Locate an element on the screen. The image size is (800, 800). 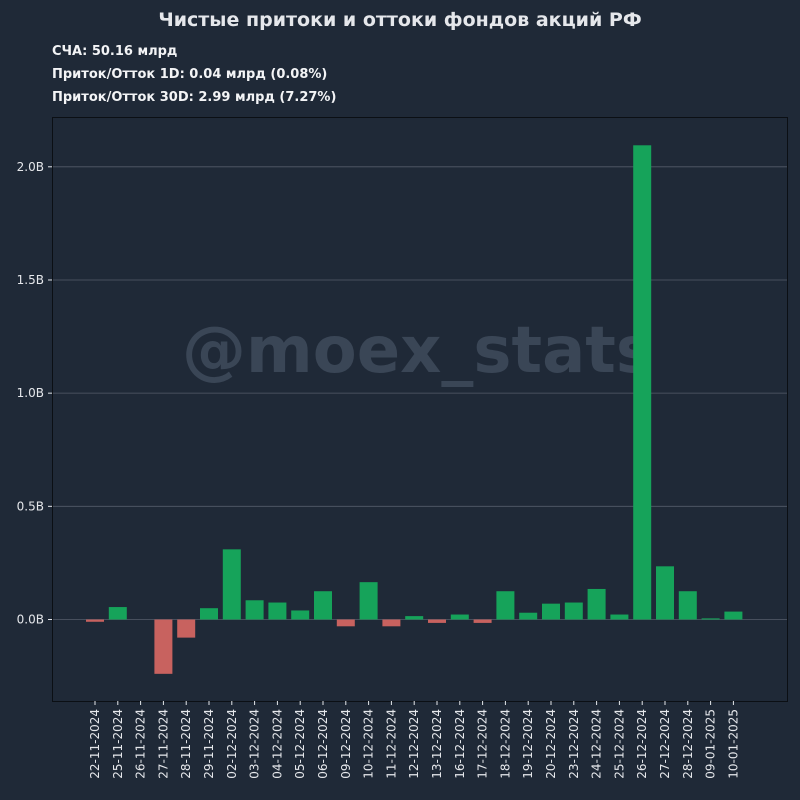
bar-25-12-2024 is located at coordinates (619, 617).